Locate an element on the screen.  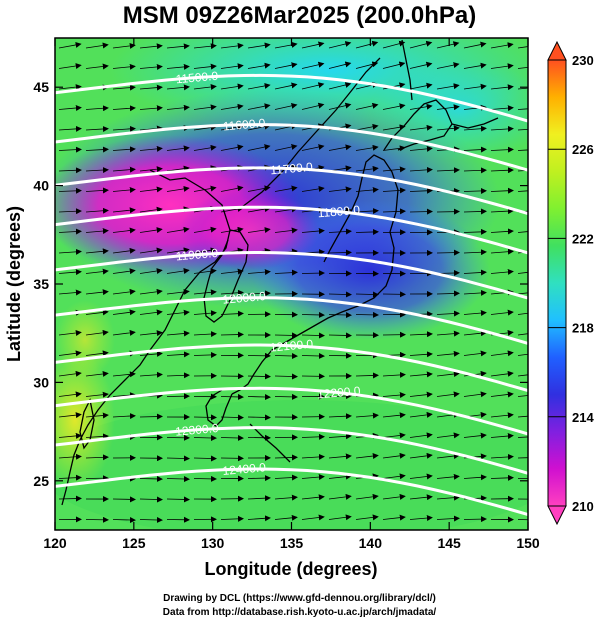
contour-label: 11800.0 is located at coordinates (339, 212).